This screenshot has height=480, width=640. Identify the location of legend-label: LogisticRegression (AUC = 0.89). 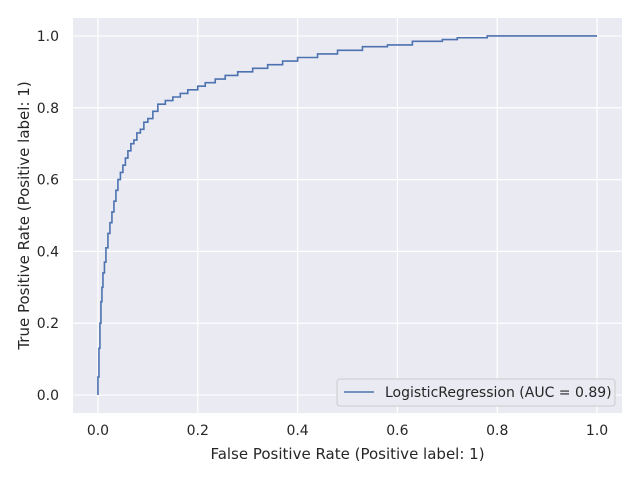
(498, 393).